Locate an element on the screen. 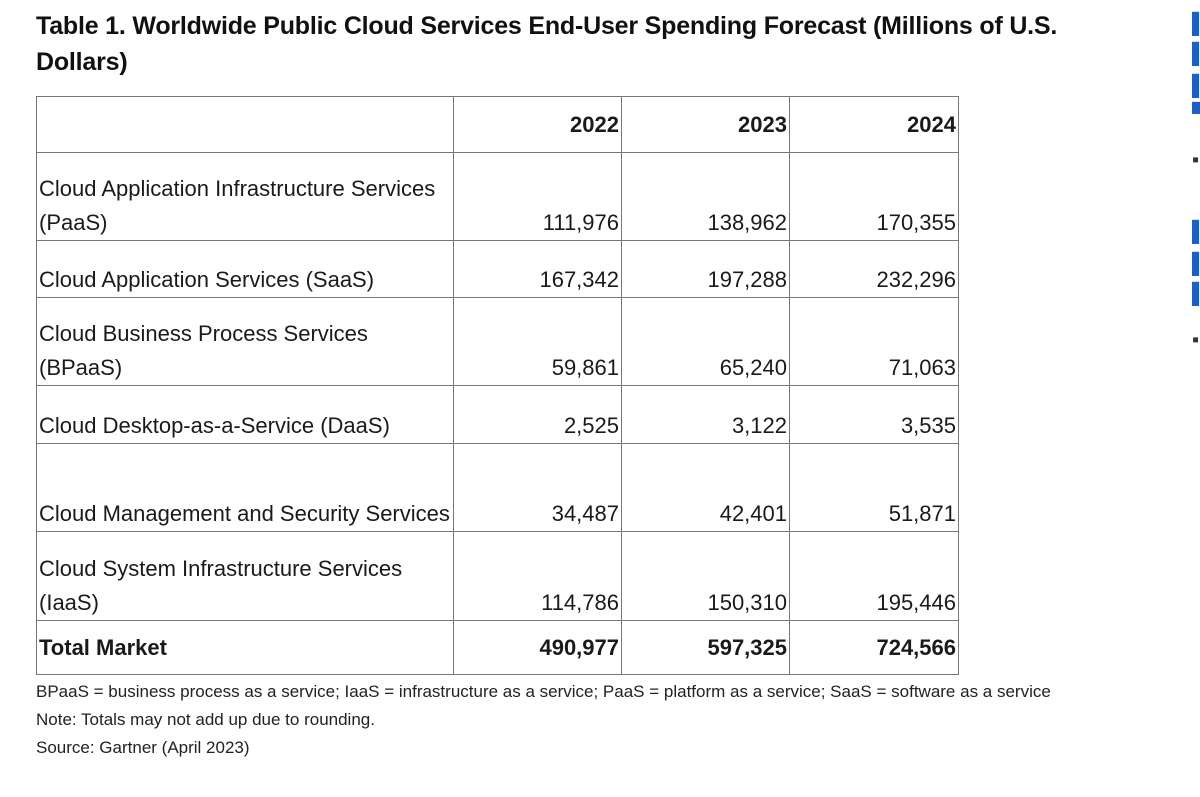 Image resolution: width=1200 pixels, height=797 pixels. cell-value: 59,861 is located at coordinates (537, 341).